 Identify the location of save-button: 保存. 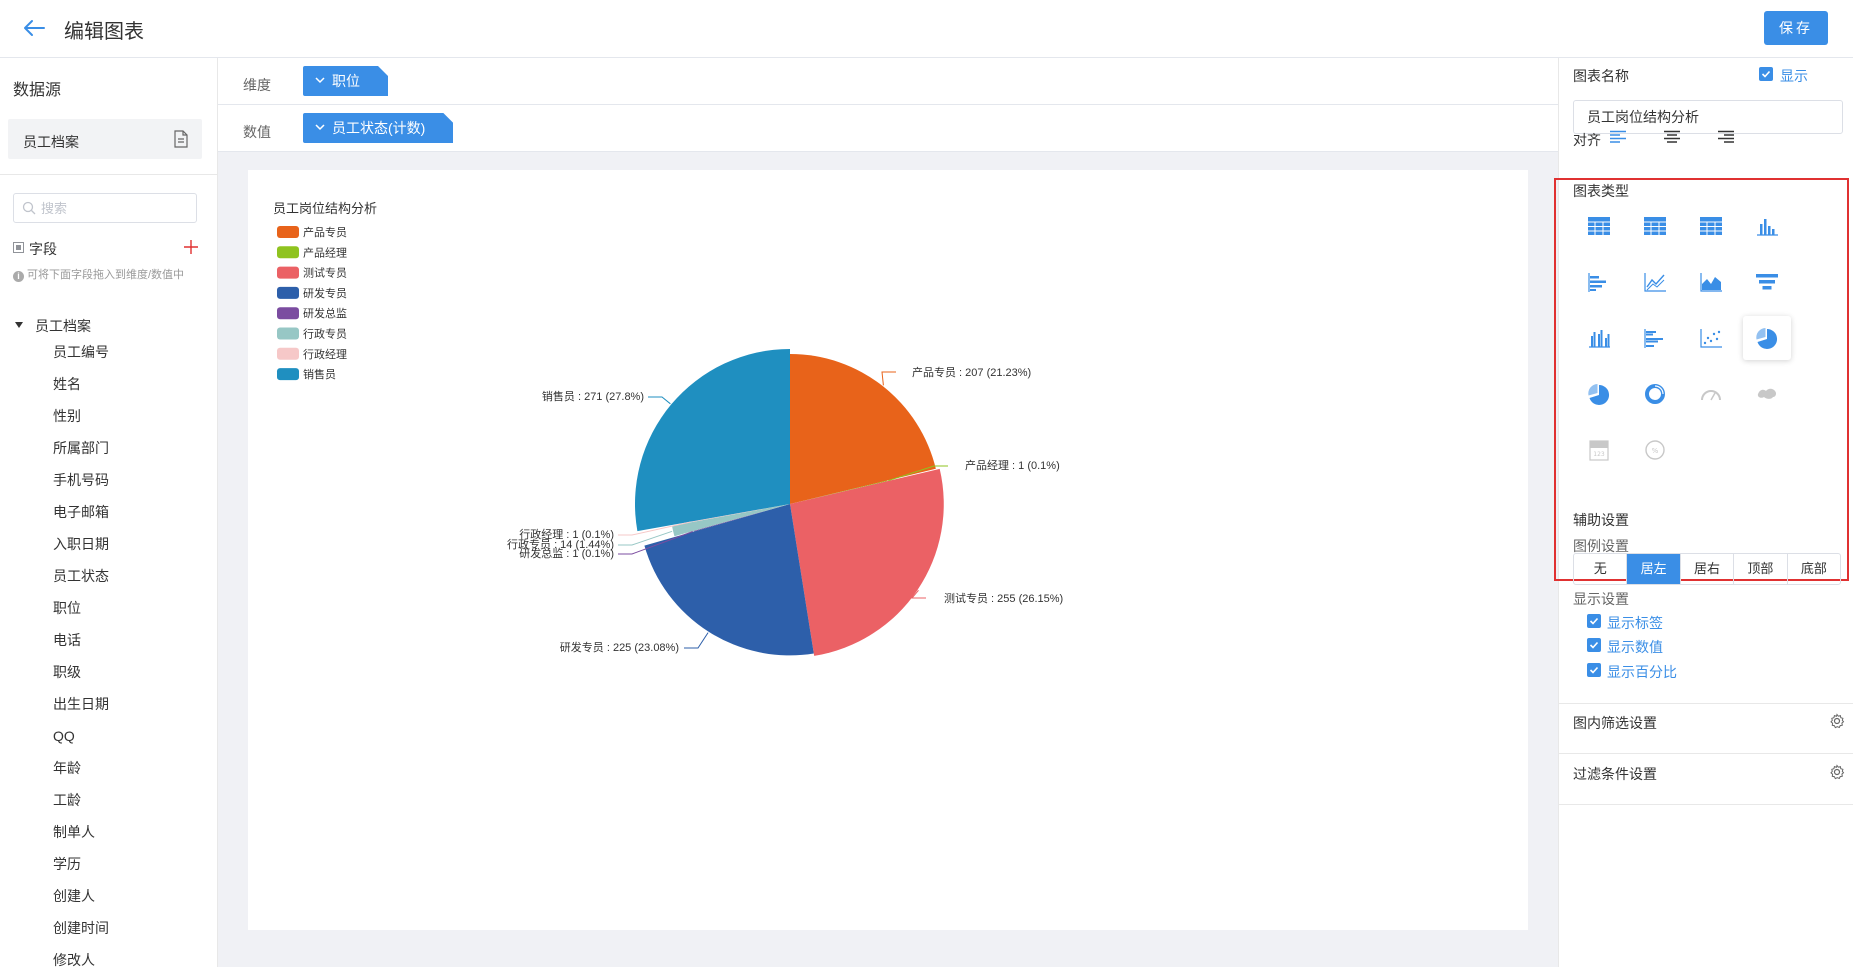
(1796, 28).